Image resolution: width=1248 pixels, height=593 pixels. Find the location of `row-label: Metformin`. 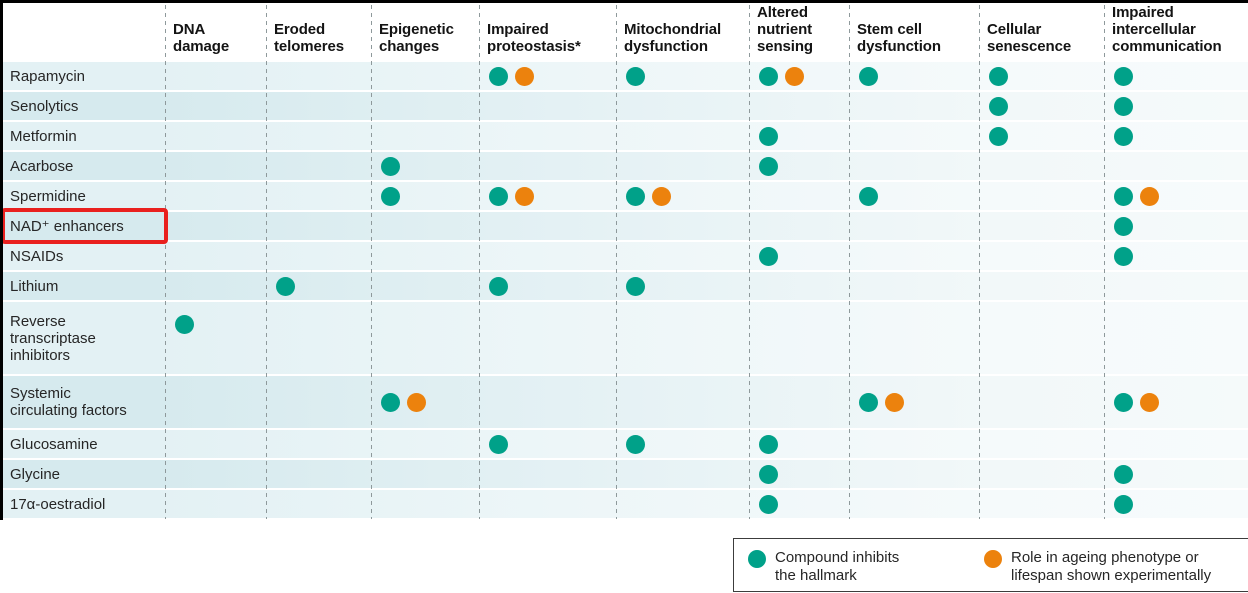

row-label: Metformin is located at coordinates (43, 136).